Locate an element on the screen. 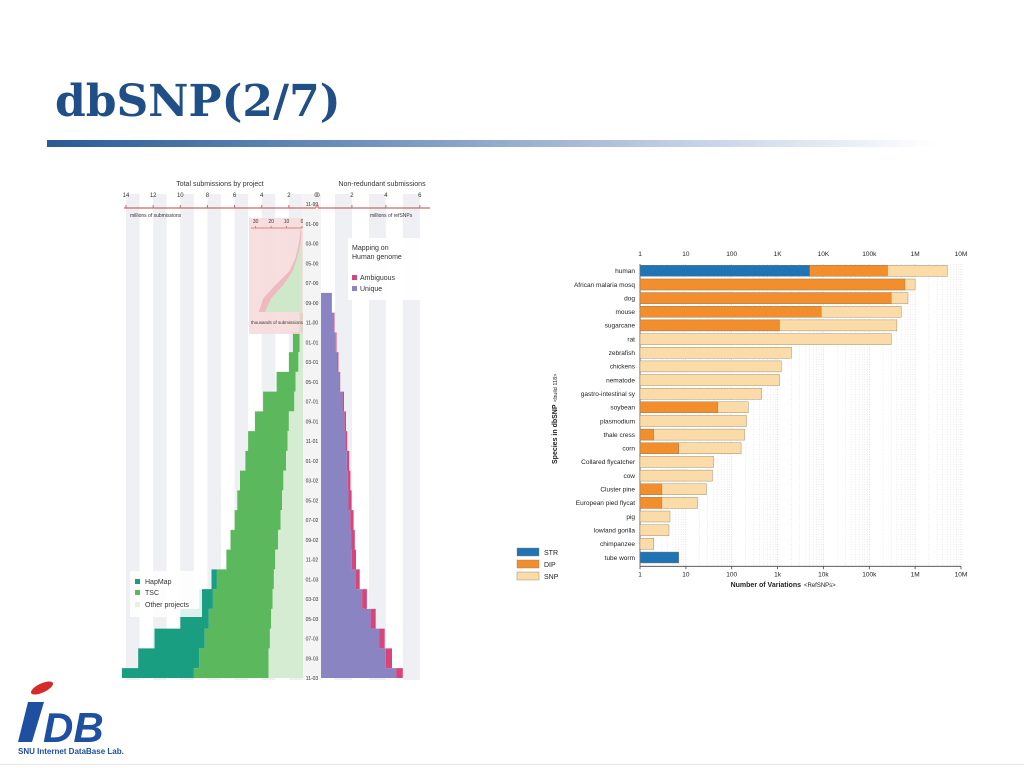 The width and height of the screenshot is (1024, 768). tsc-area is located at coordinates (254, 441).